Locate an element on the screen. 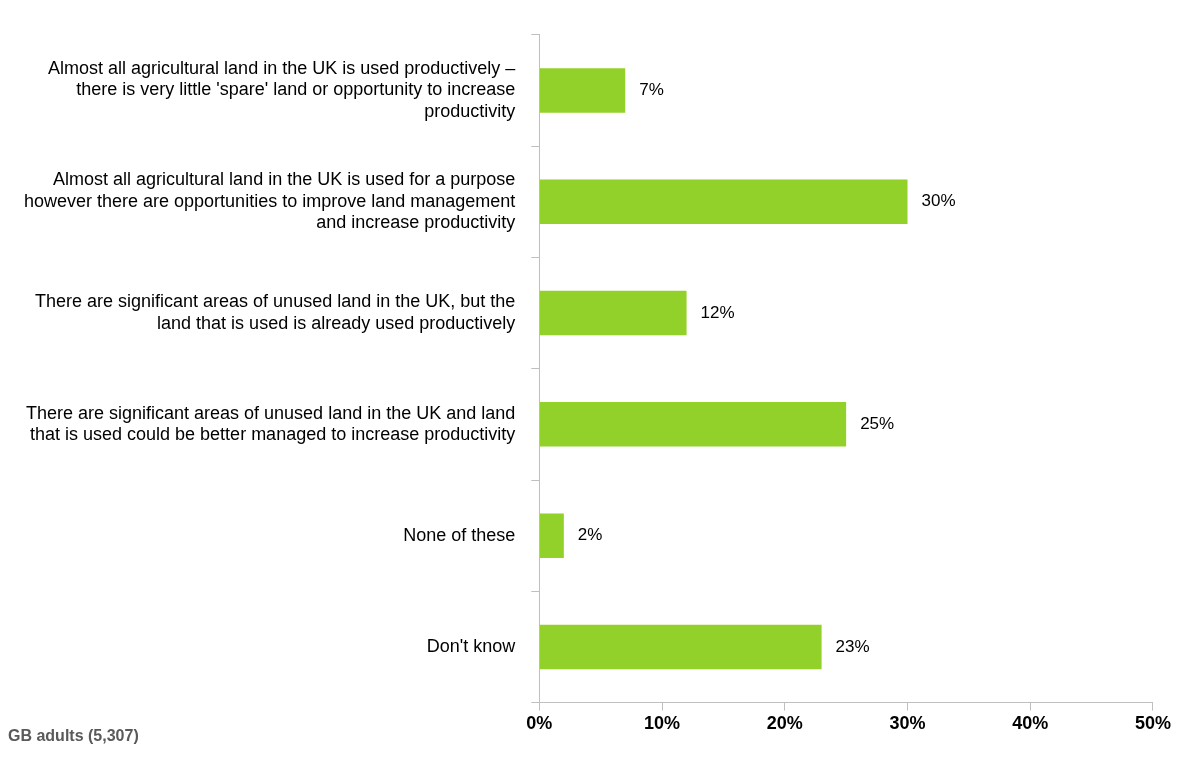 The image size is (1182, 759). x-tick-label: 20% is located at coordinates (784, 723).